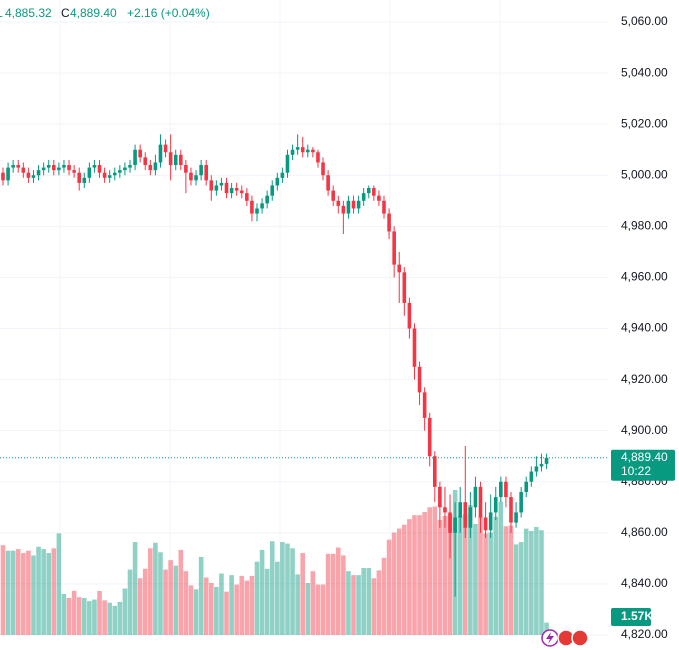 This screenshot has height=650, width=679. I want to click on header: L 4,885.32 C 4,889.40 +2.16 (+0.04%), so click(105, 13).